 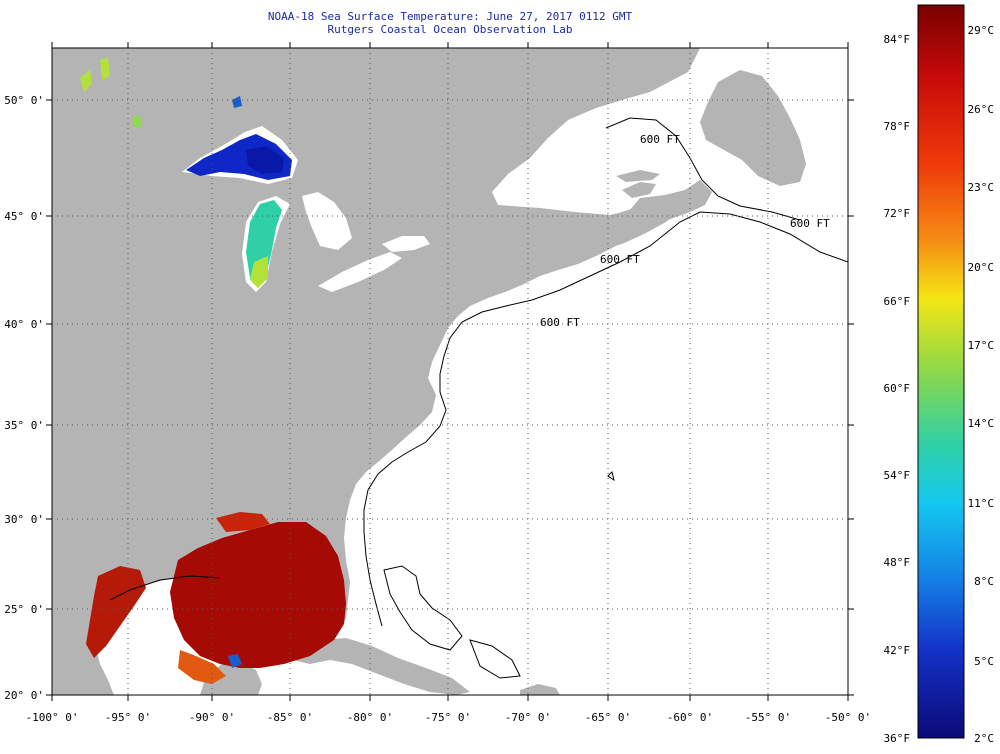 I want to click on gulf-st-lawrence-contour, so click(x=703, y=169).